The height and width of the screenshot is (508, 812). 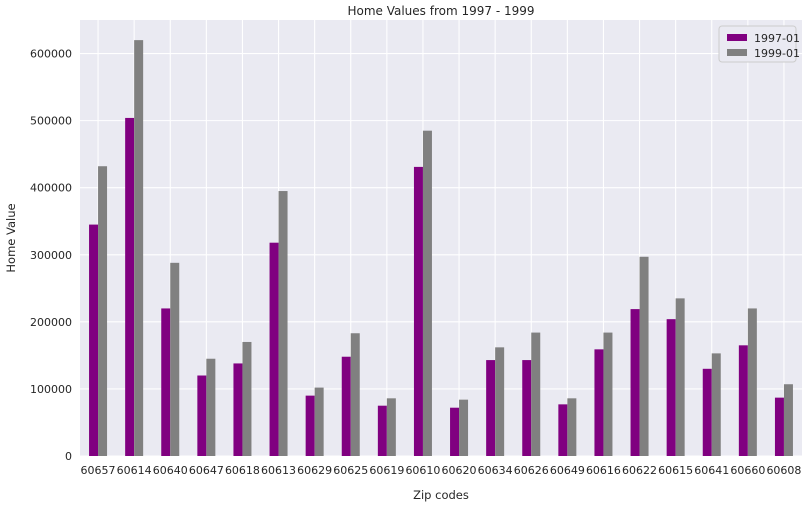 I want to click on x-tick-label: 60647, so click(x=206, y=470).